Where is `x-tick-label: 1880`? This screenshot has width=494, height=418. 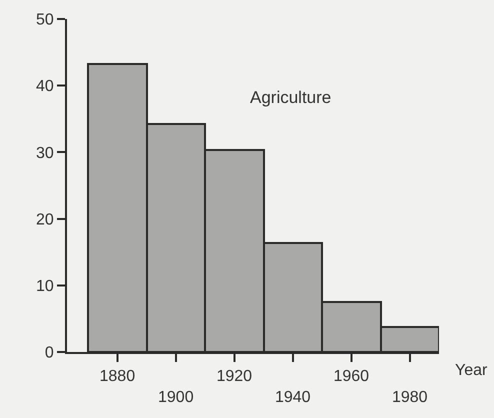
x-tick-label: 1880 is located at coordinates (118, 377).